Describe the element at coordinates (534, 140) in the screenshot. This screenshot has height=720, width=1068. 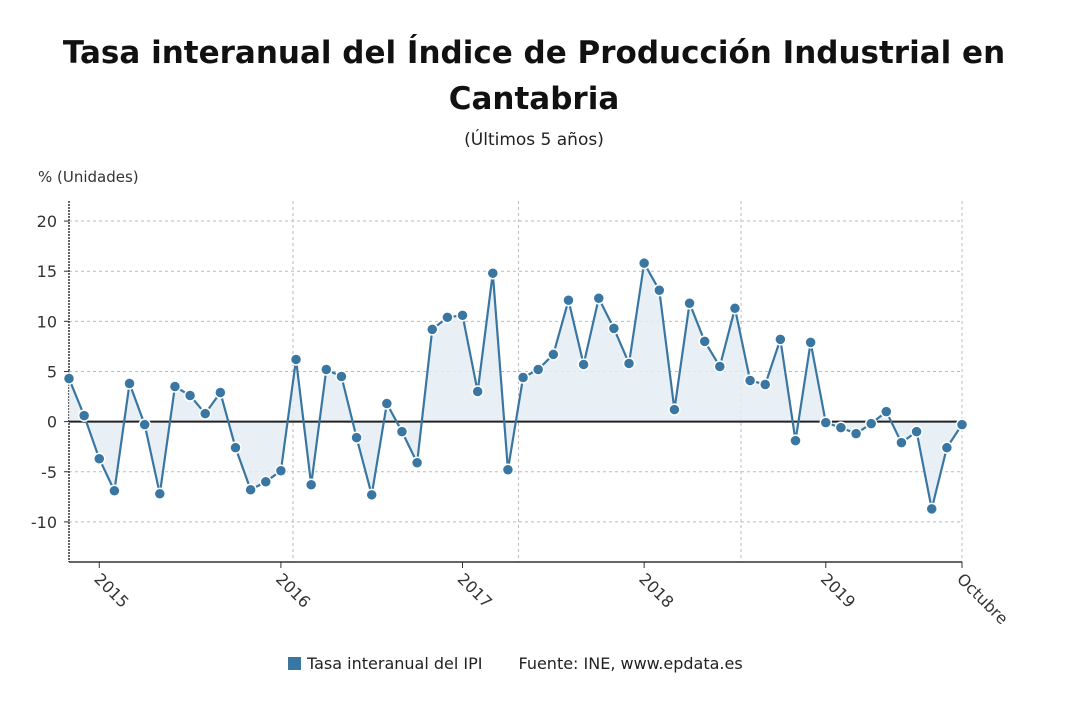
I see `chart-subtitle: (Últimos 5 años)` at that location.